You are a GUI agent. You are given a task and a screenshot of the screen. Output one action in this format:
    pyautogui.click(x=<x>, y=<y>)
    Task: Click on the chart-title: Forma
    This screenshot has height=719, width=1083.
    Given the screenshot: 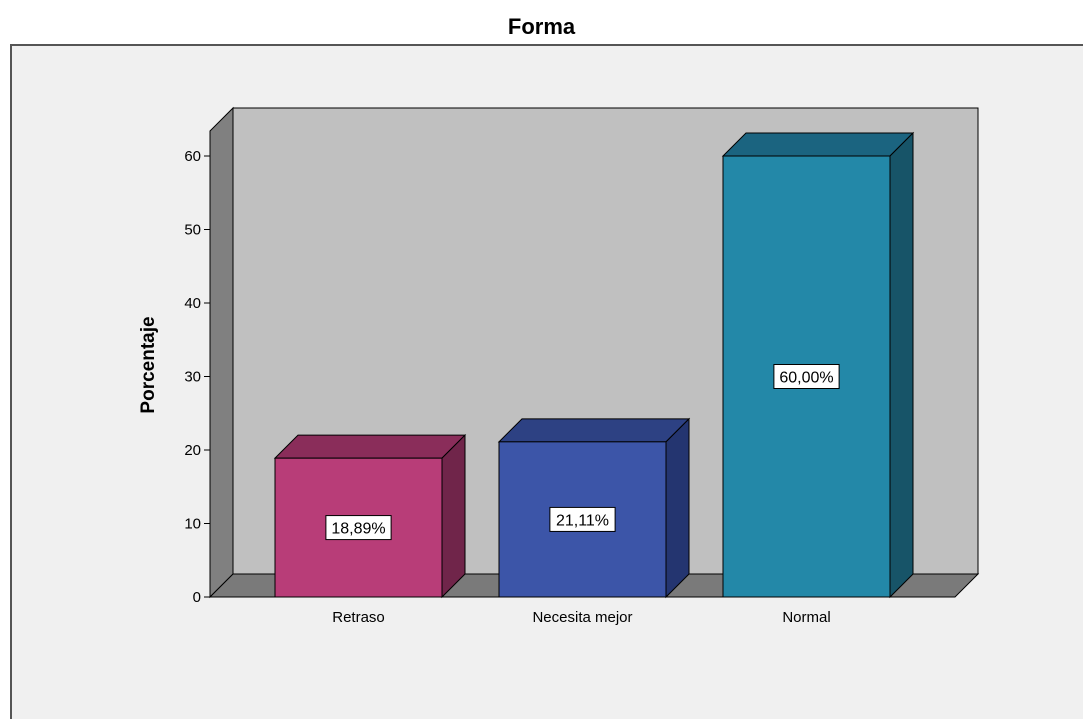 What is the action you would take?
    pyautogui.click(x=541, y=26)
    